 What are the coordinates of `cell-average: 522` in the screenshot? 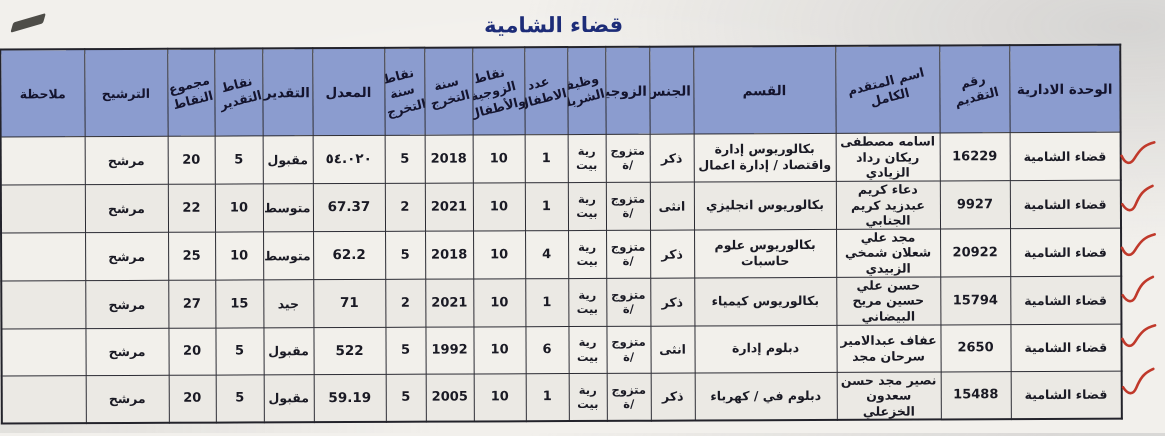 It's located at (349, 350).